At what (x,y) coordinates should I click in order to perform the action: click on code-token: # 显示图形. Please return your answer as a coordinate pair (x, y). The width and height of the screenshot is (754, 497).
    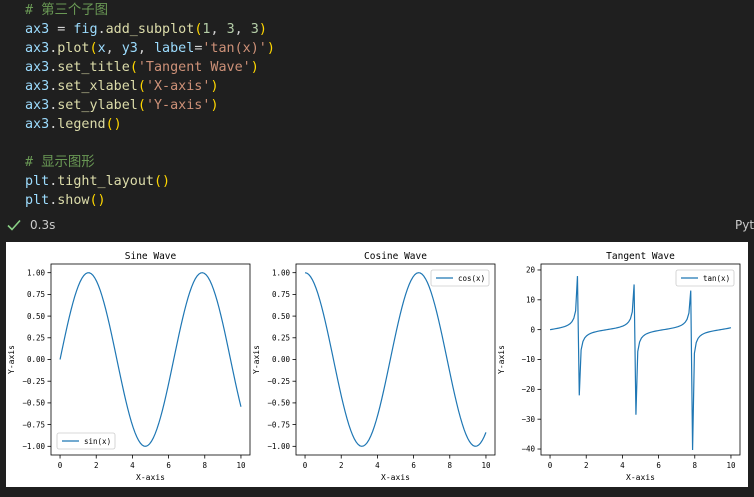
    Looking at the image, I should click on (60, 162).